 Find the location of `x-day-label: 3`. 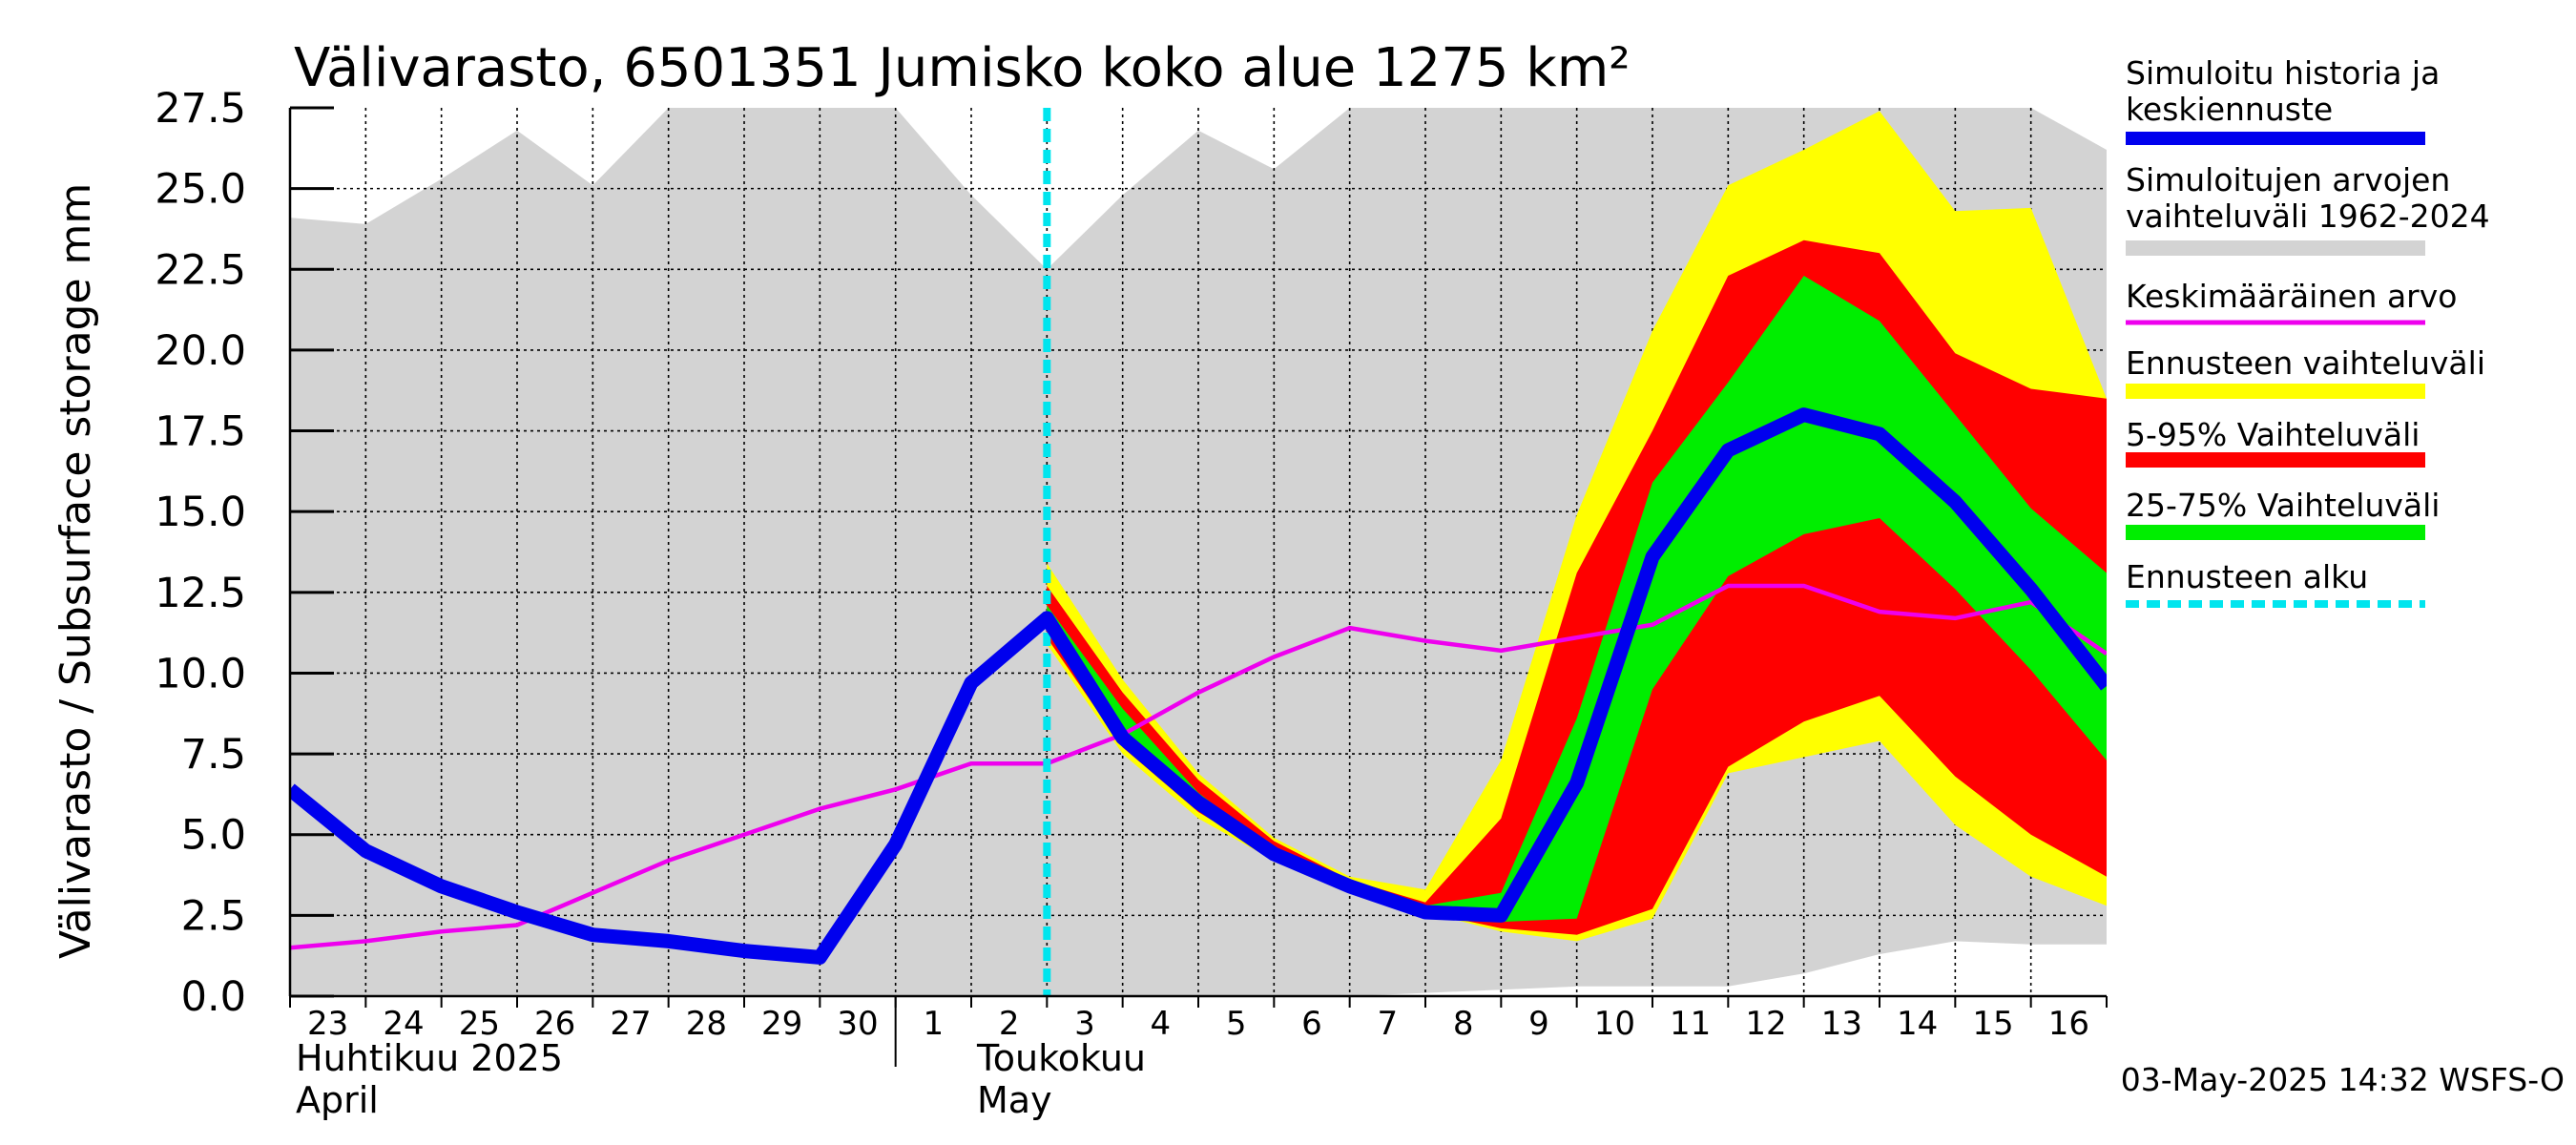

x-day-label: 3 is located at coordinates (1084, 1024).